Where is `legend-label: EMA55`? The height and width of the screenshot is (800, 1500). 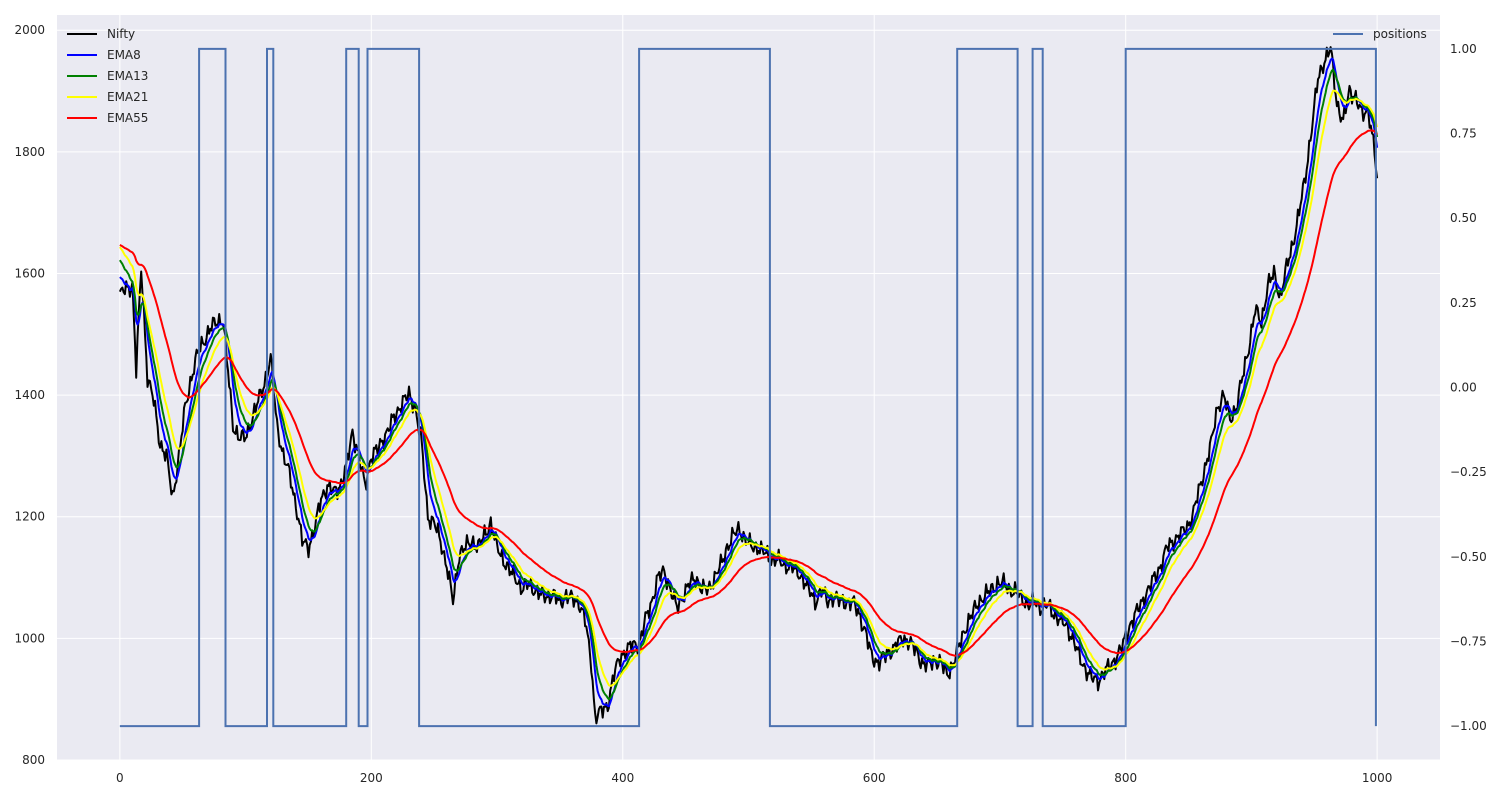
legend-label: EMA55 is located at coordinates (127, 118).